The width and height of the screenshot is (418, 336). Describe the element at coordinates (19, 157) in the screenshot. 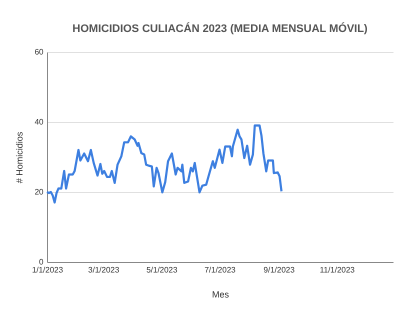

I see `y-axis-title: # Homicidios` at that location.